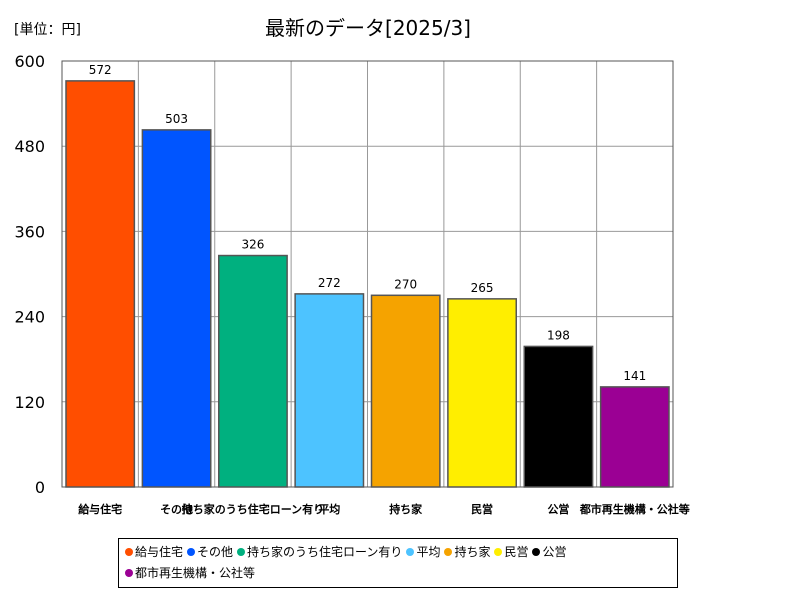  What do you see at coordinates (215, 552) in the screenshot?
I see `legend-label: その他` at bounding box center [215, 552].